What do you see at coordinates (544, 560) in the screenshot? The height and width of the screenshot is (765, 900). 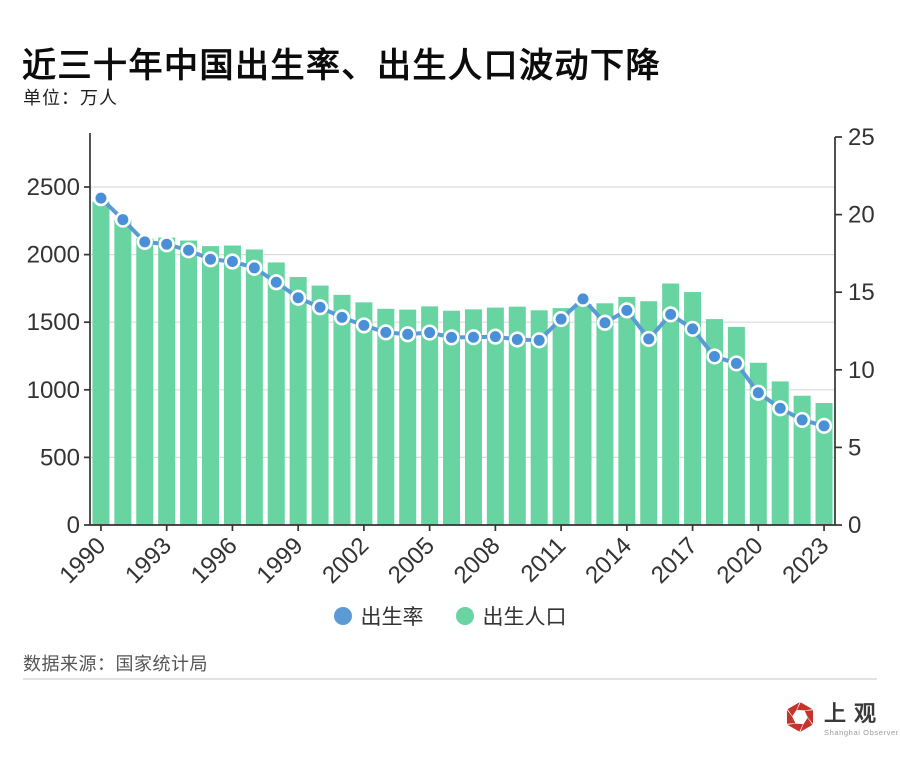 I see `svg-text: 2011` at bounding box center [544, 560].